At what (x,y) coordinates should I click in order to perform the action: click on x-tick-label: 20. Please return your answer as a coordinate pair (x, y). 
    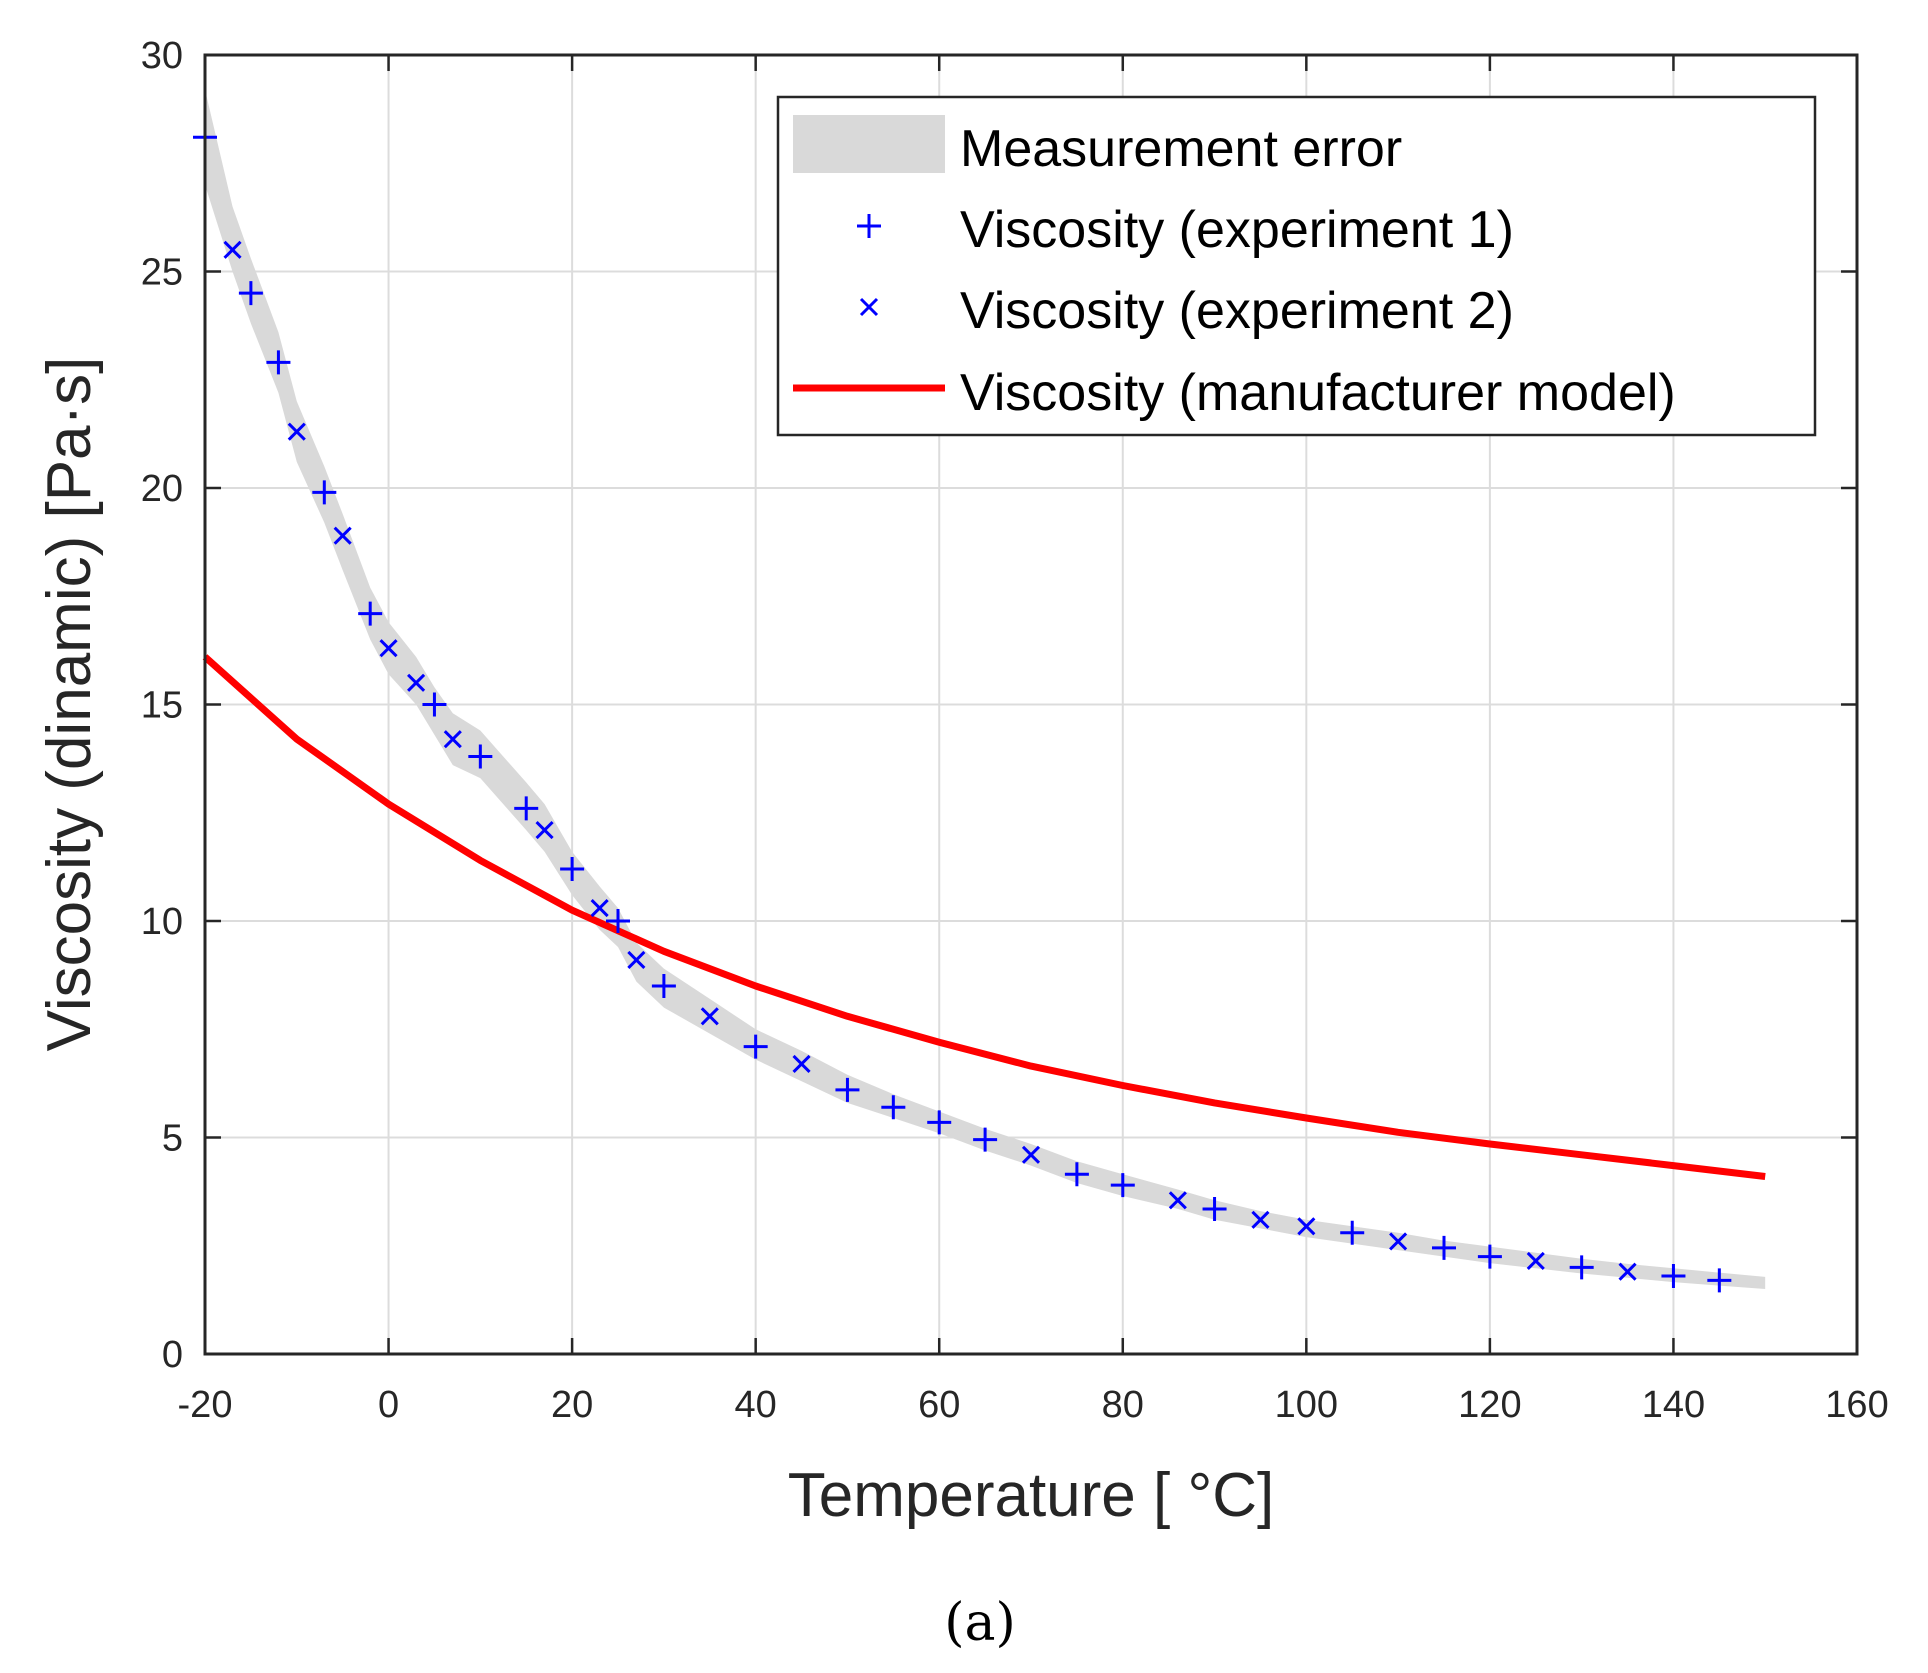
    Looking at the image, I should click on (572, 1405).